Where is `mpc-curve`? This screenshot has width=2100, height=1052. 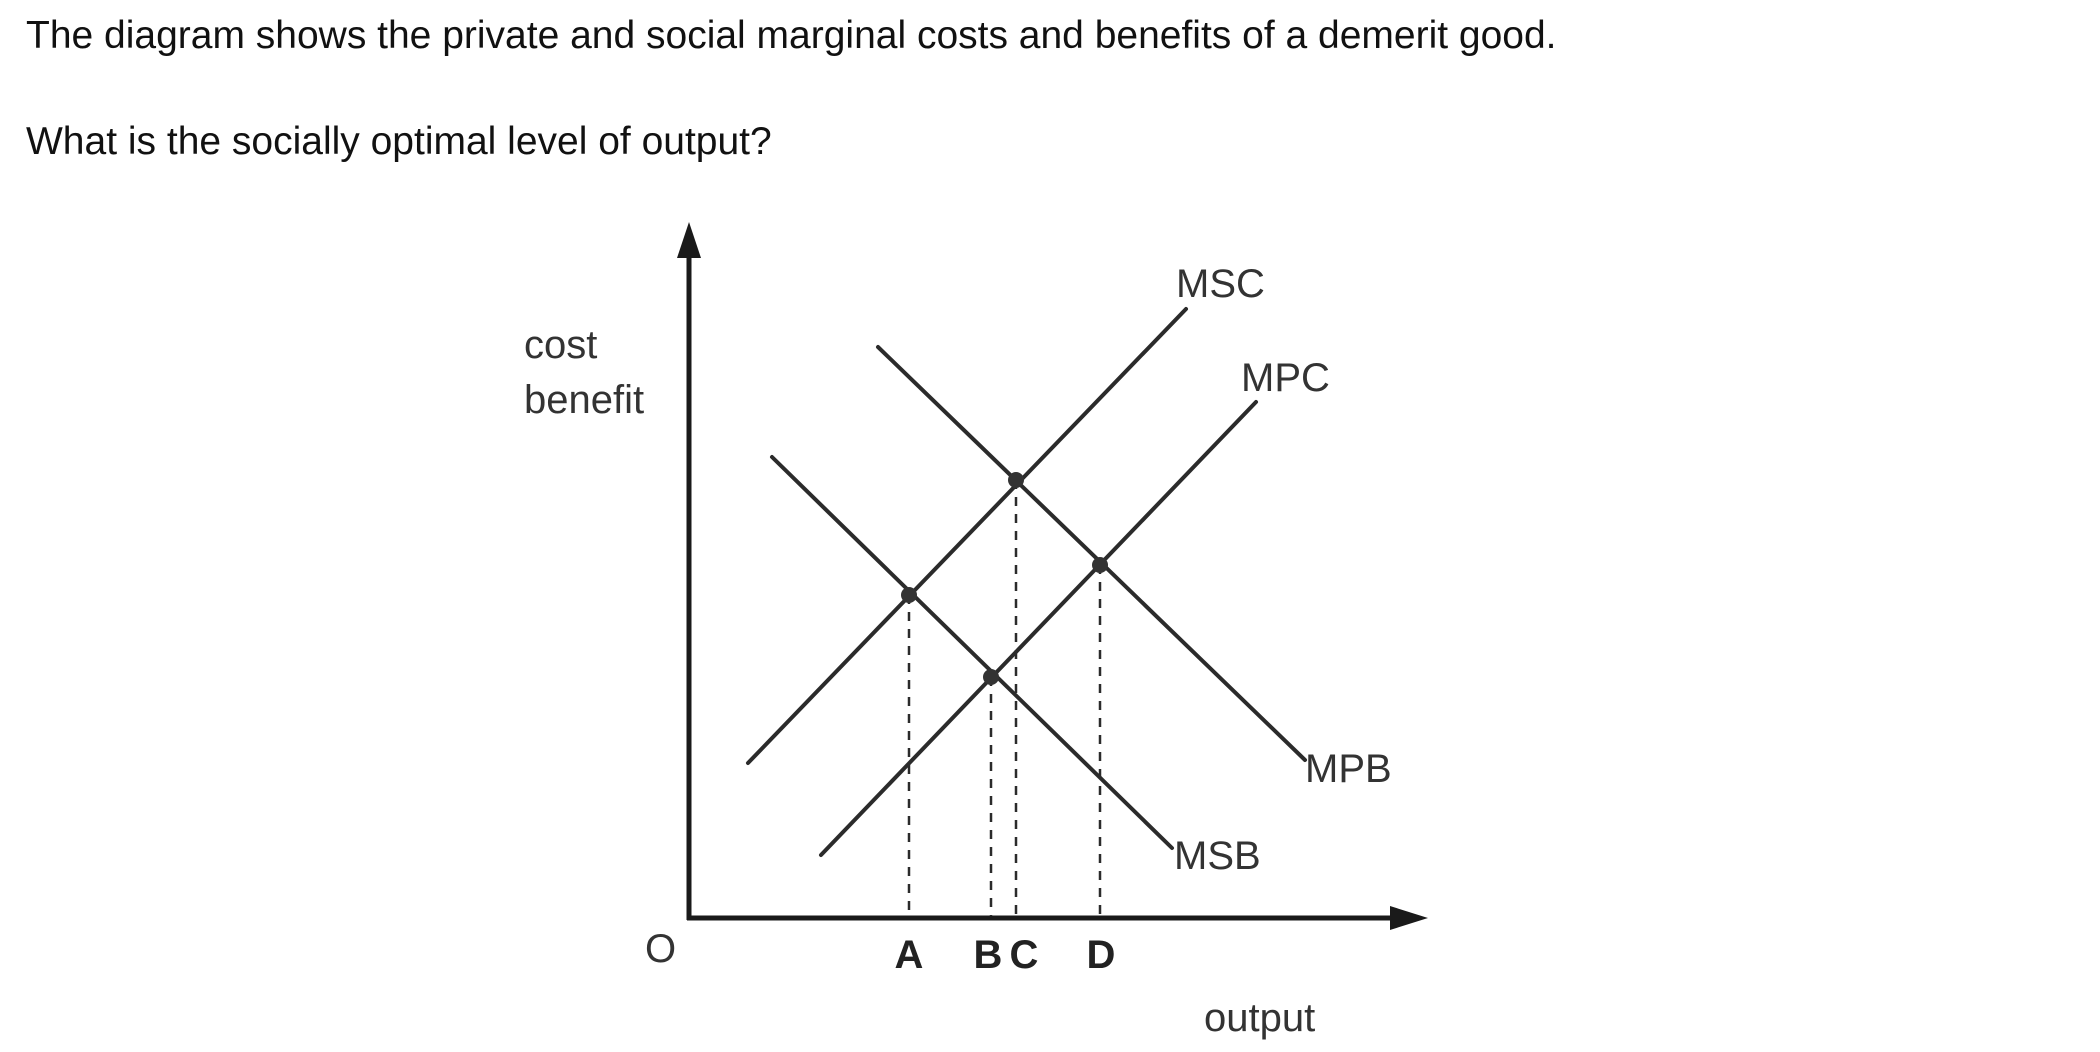 mpc-curve is located at coordinates (1038, 628).